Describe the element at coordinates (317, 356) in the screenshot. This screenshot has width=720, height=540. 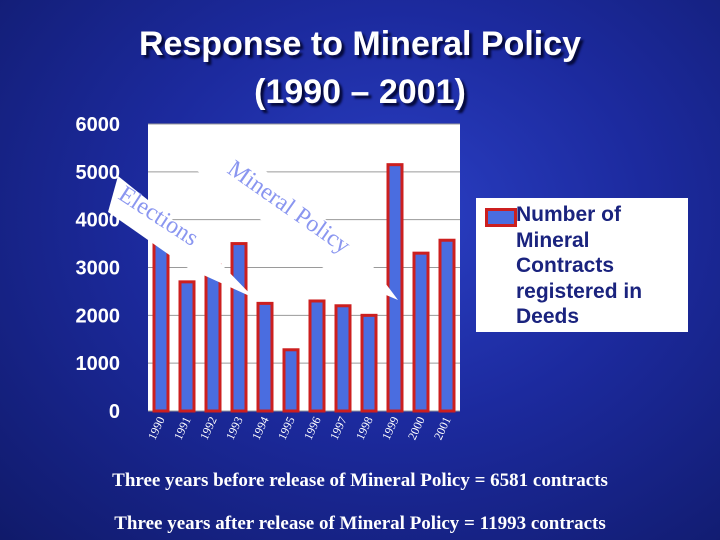
I see `bar-1996` at that location.